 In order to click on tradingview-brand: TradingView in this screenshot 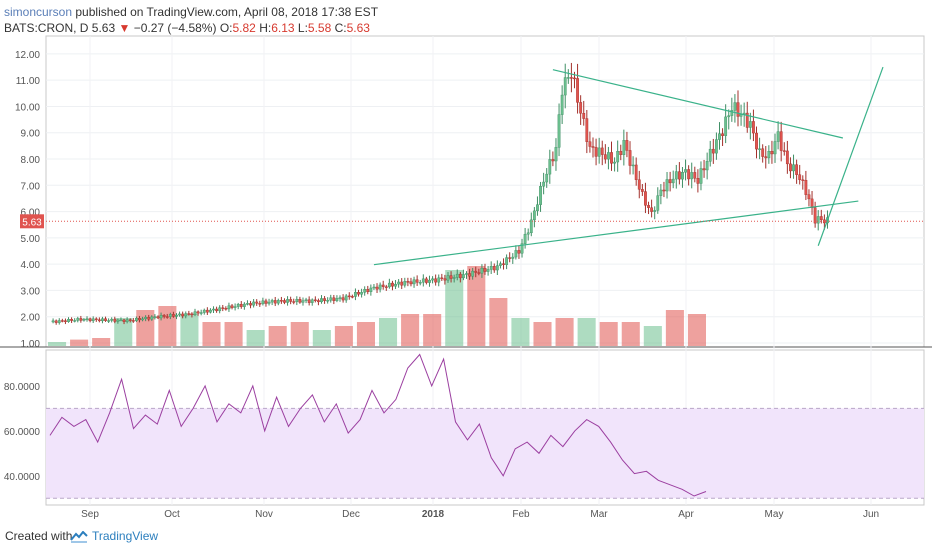, I will do `click(125, 536)`.